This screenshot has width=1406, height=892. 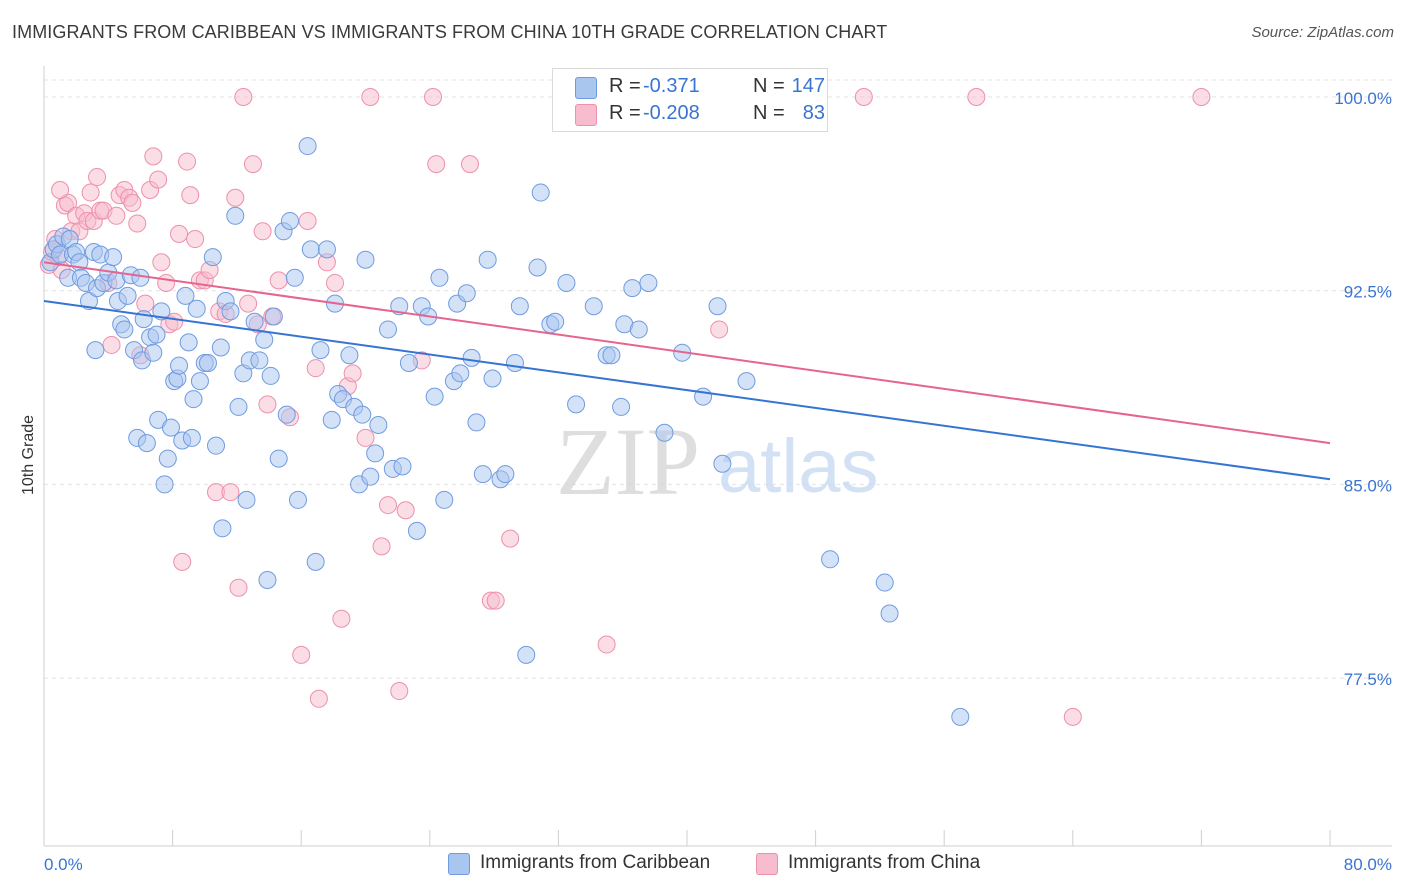 I want to click on r-value: -0.371, so click(x=671, y=86).